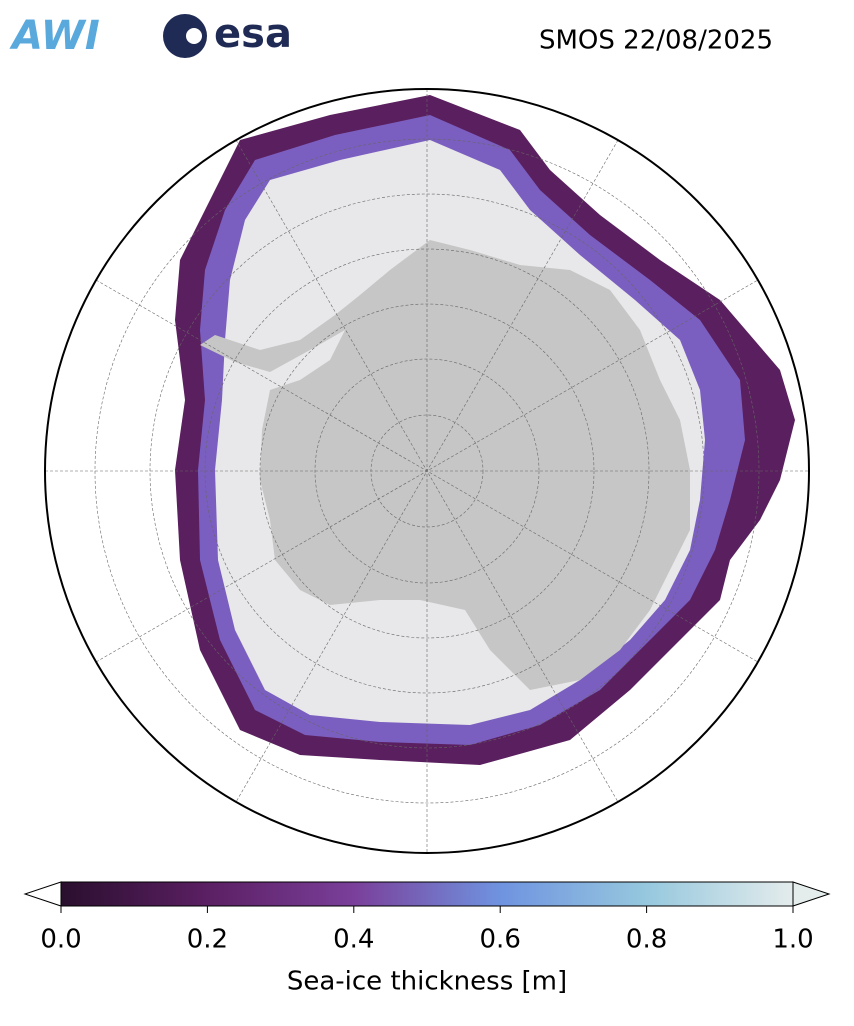 The image size is (854, 1026). I want to click on colorbar-label: Sea-ice thickness [m], so click(427, 982).